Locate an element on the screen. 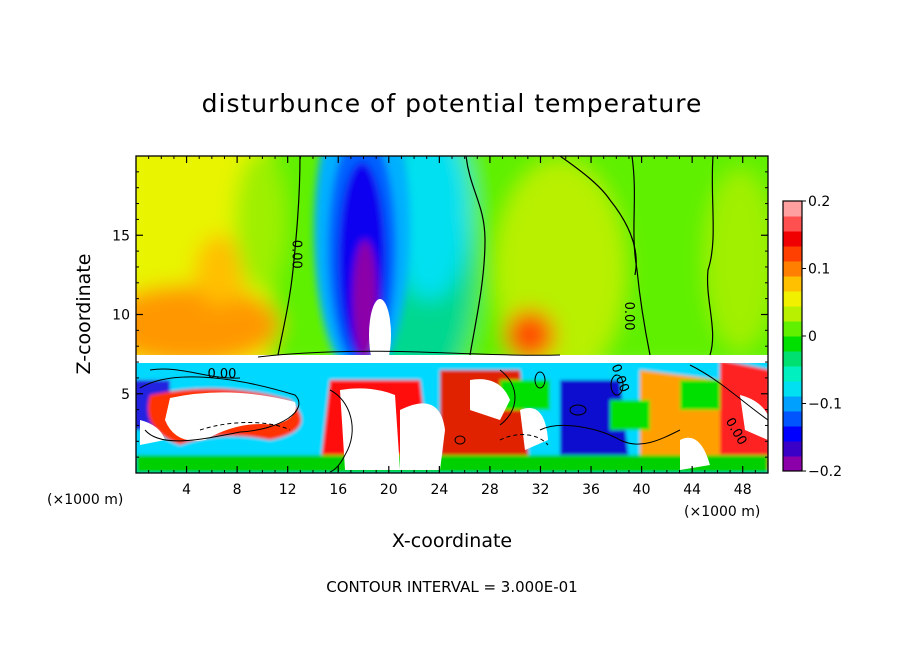 This screenshot has height=654, width=904. contour-lower-e is located at coordinates (610, 434).